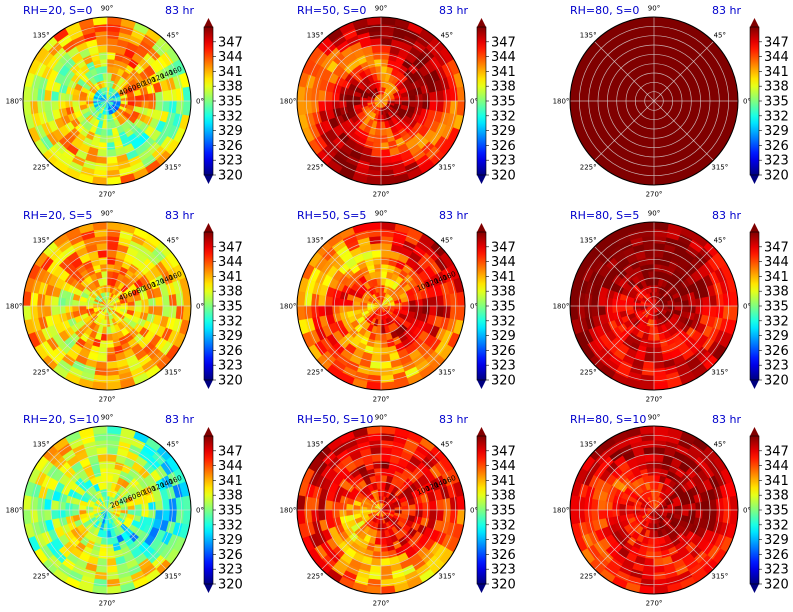 The width and height of the screenshot is (793, 612). What do you see at coordinates (57, 10) in the screenshot?
I see `panel-title: RH=20, S=0` at bounding box center [57, 10].